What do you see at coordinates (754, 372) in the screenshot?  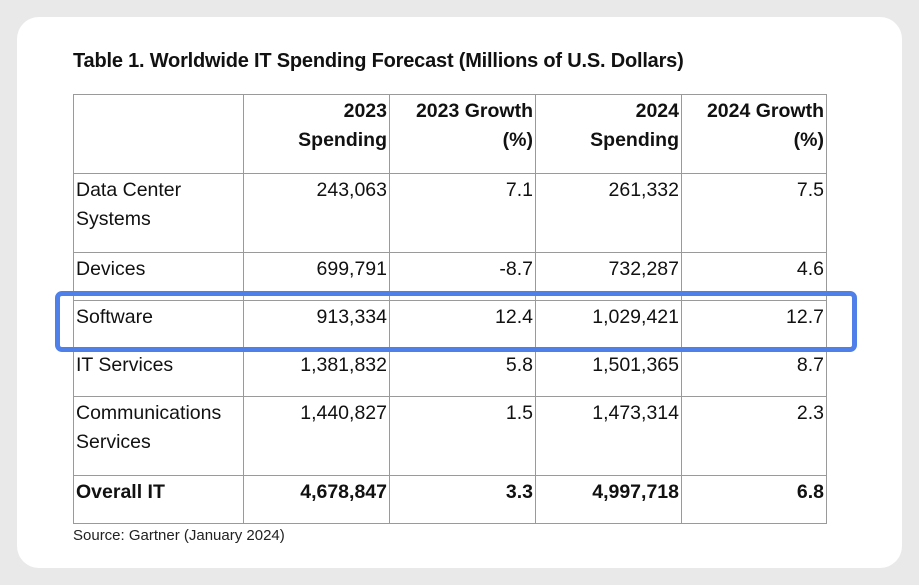 I see `cell-2024-growth: 8.7` at bounding box center [754, 372].